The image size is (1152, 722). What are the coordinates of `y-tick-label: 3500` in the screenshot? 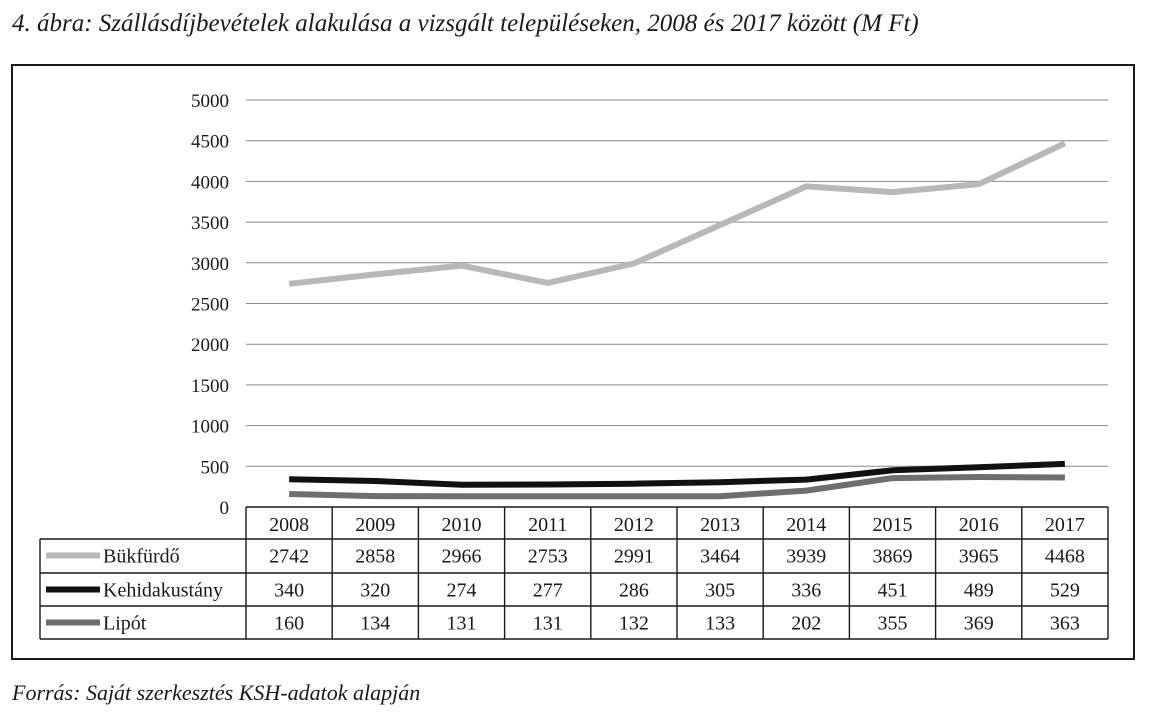 It's located at (210, 223).